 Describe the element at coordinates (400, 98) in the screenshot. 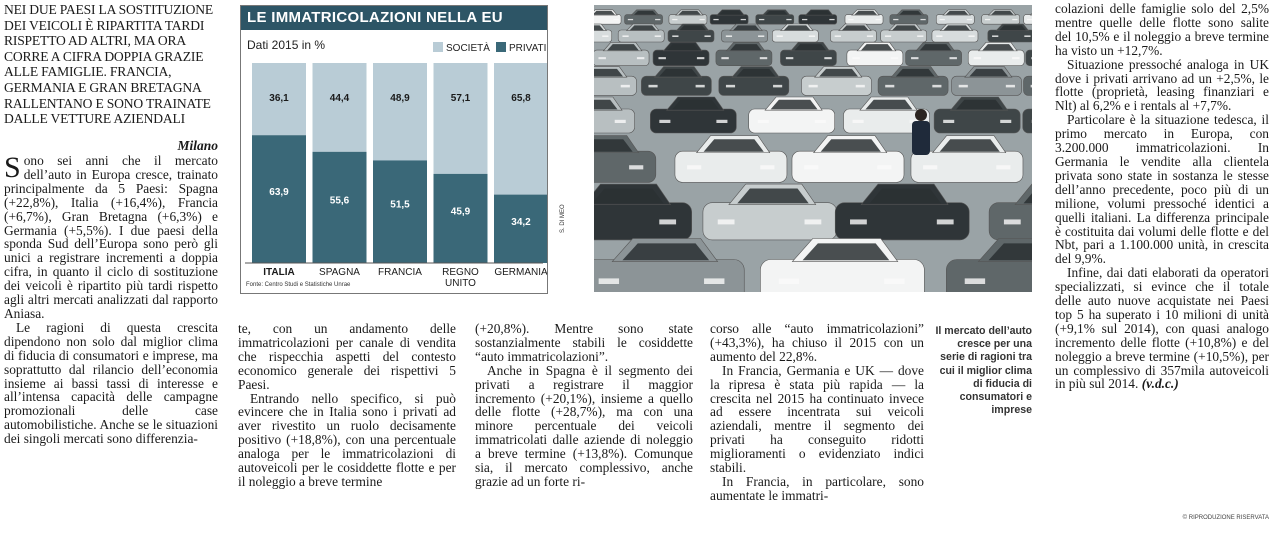

I see `data-label-societa: 48,9` at that location.